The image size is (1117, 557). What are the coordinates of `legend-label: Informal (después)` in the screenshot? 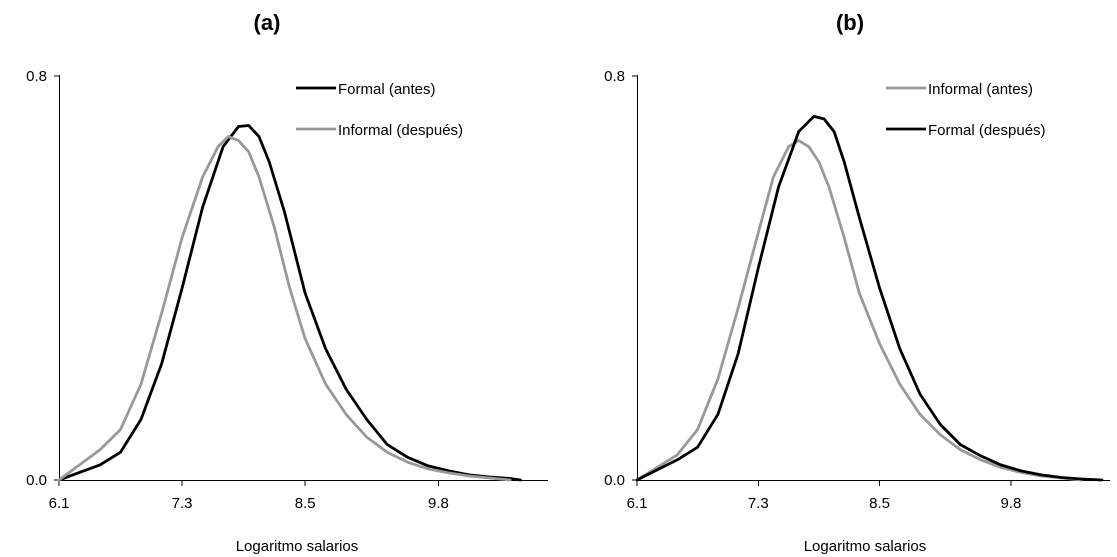 It's located at (400, 130).